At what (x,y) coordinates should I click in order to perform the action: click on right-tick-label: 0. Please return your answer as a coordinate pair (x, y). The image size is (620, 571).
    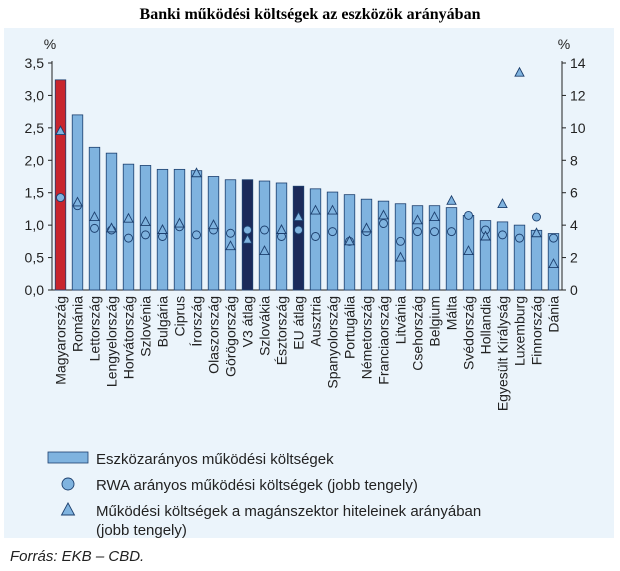
    Looking at the image, I should click on (574, 290).